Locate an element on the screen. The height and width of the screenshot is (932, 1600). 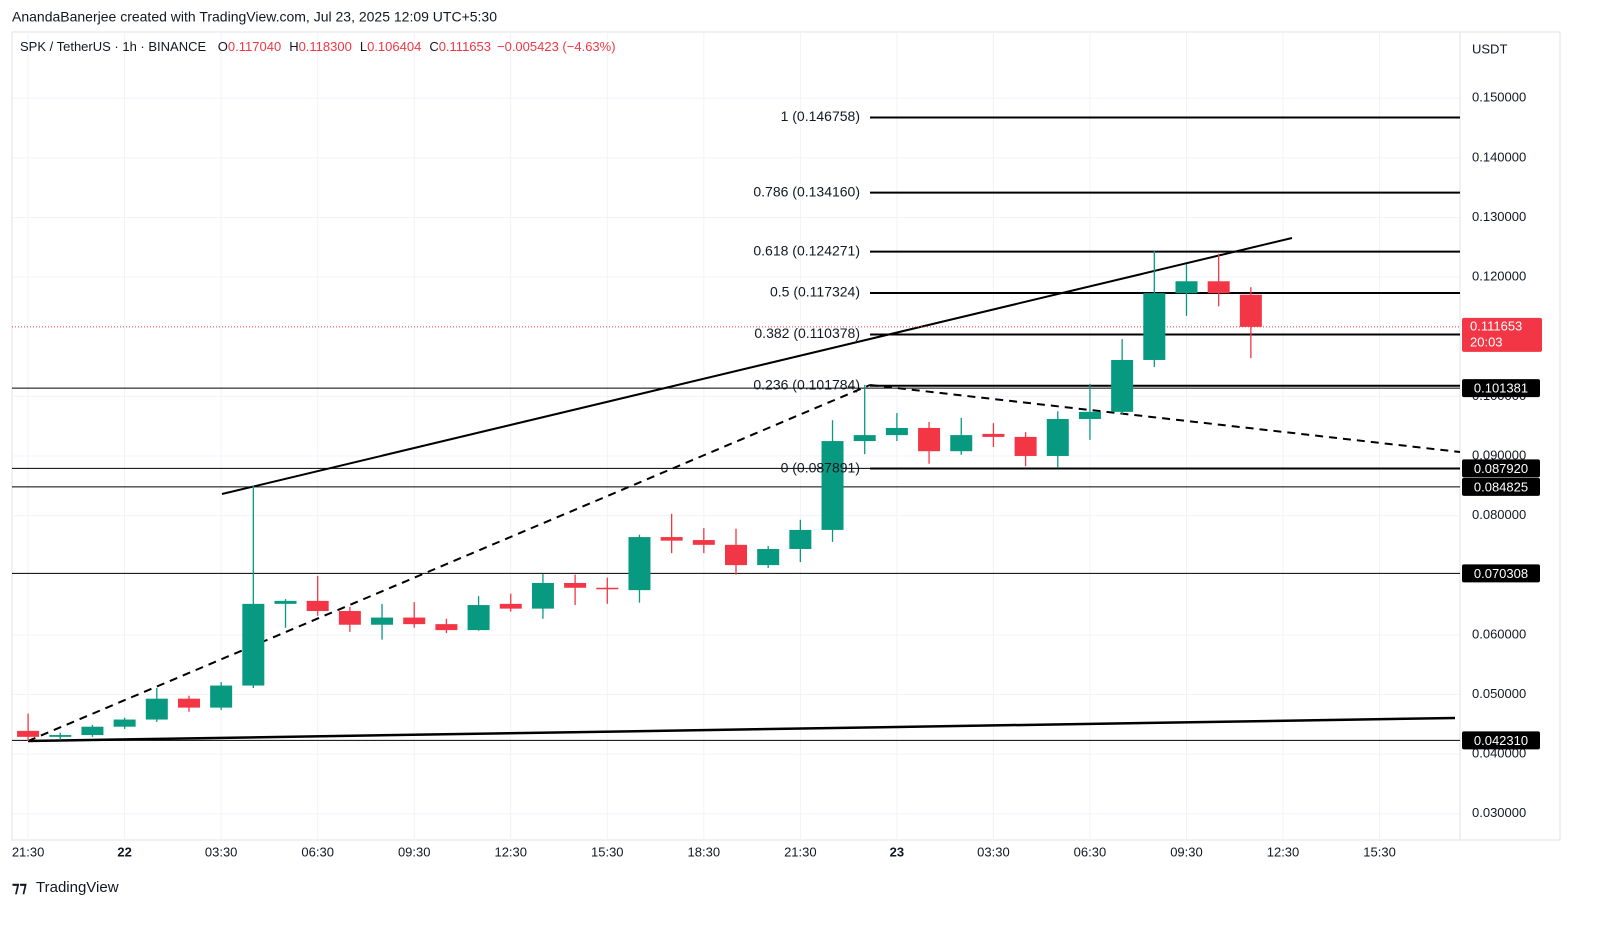
footer-logo: TradingView is located at coordinates (77, 887).